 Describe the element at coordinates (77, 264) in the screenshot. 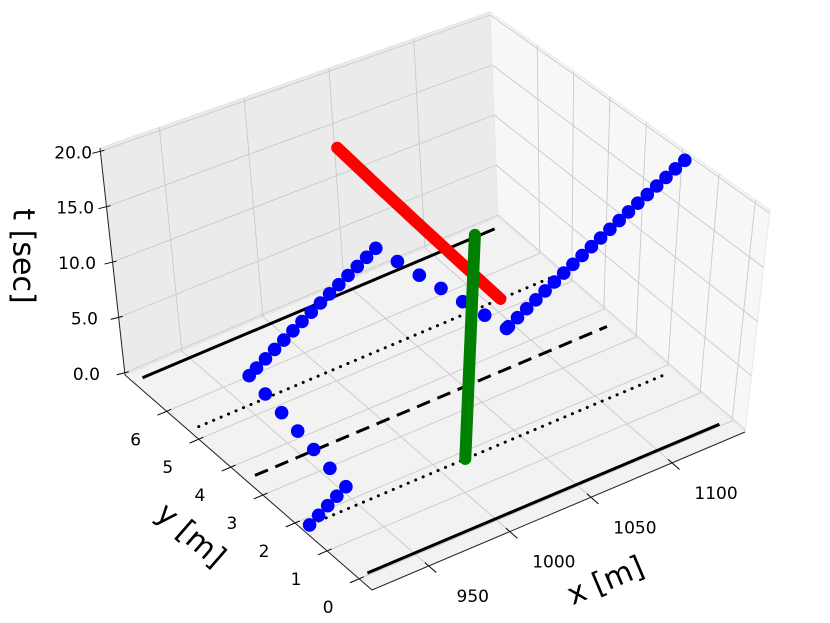

I see `z-tick-label: 10.0` at that location.